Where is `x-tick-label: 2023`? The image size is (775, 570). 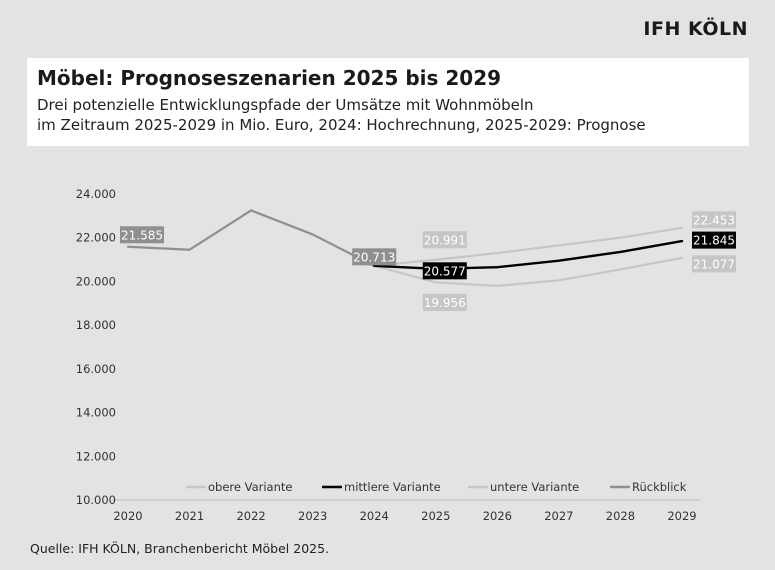
x-tick-label: 2023 is located at coordinates (312, 516).